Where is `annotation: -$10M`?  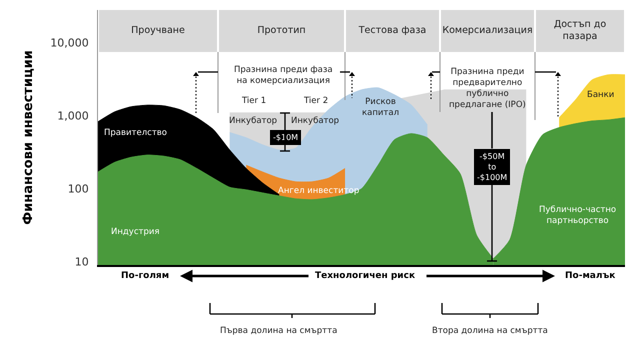 annotation: -$10M is located at coordinates (285, 137).